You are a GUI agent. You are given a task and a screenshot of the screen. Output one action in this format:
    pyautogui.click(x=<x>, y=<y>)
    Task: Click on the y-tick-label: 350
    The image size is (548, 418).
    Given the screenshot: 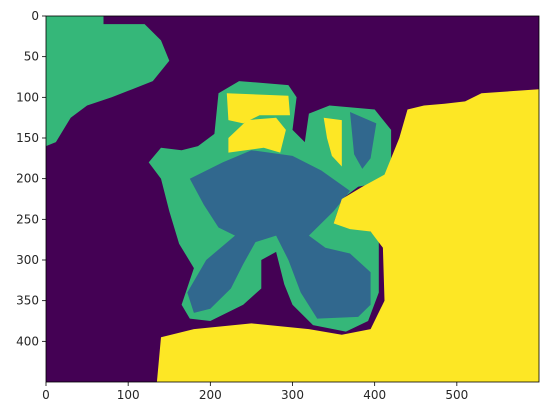 What is the action you would take?
    pyautogui.click(x=27, y=301)
    